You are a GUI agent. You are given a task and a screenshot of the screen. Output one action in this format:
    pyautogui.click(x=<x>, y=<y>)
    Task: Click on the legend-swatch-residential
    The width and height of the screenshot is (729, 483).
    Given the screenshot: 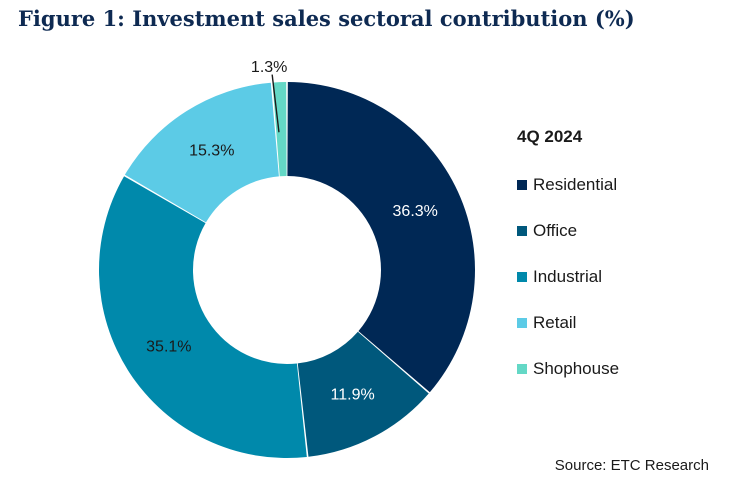 What is the action you would take?
    pyautogui.click(x=522, y=185)
    